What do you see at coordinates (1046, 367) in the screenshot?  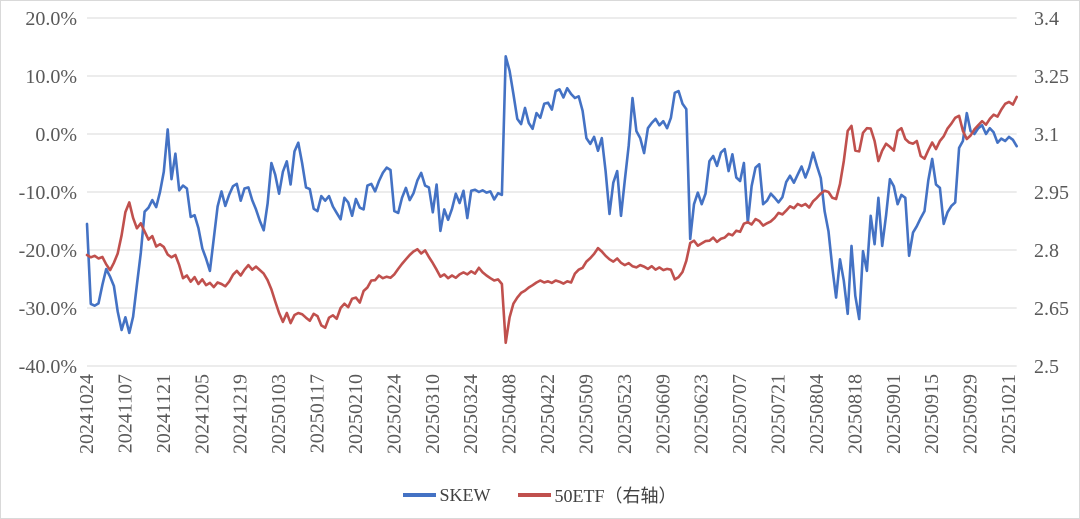 I see `right-axis-tick-label: 2.5` at bounding box center [1046, 367].